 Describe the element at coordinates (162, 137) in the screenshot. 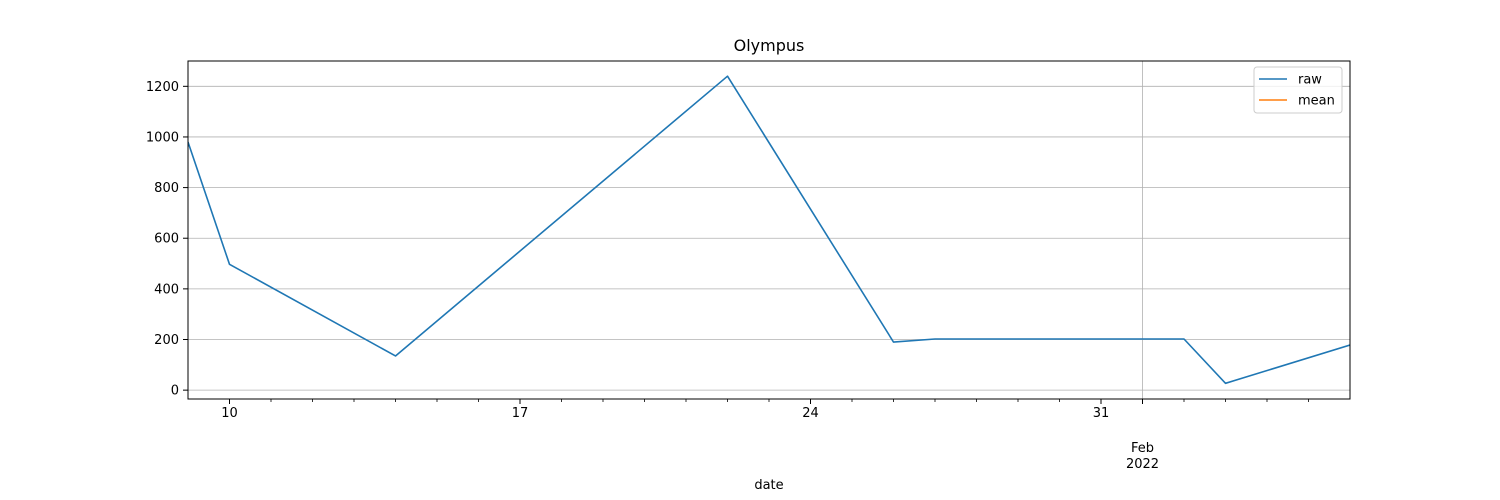

I see `y-tick-label: 1000` at that location.